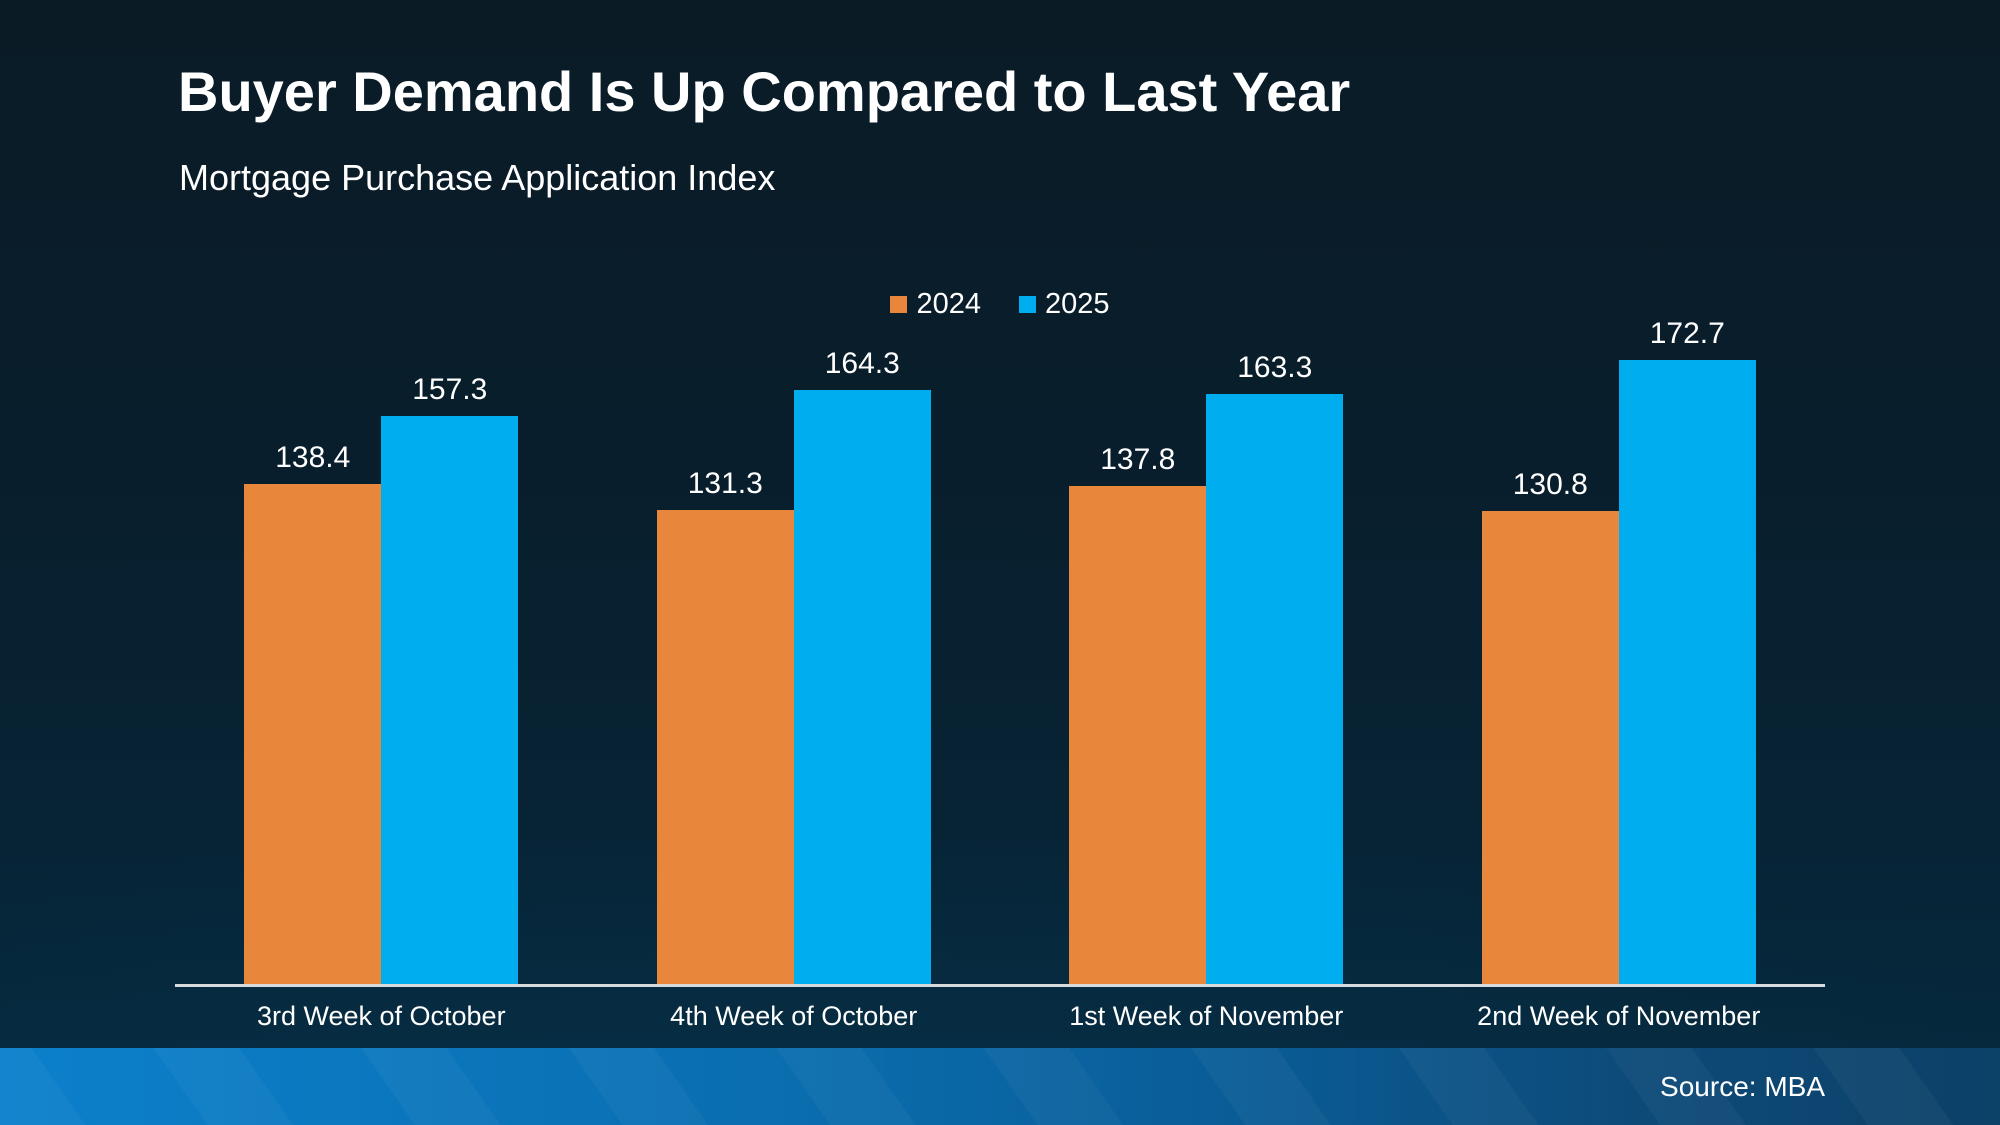  Describe the element at coordinates (862, 363) in the screenshot. I see `bar-value-label: 164.3` at that location.